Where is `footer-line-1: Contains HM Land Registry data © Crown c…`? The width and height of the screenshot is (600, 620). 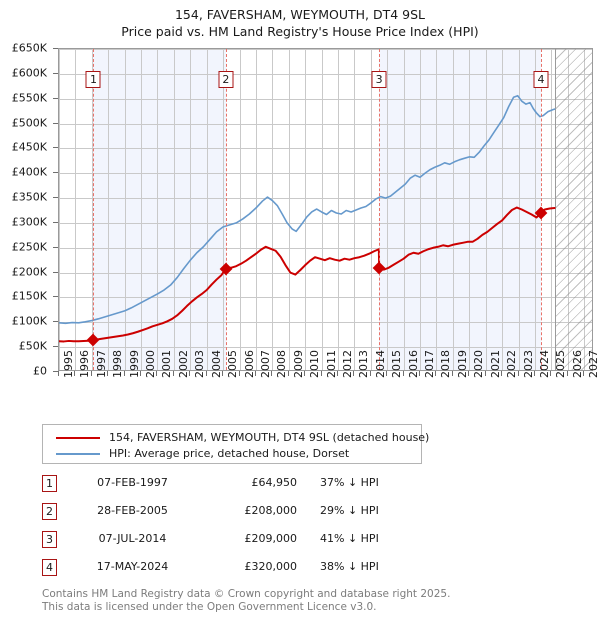 footer-line-1: Contains HM Land Registry data © Crown c… is located at coordinates (246, 594).